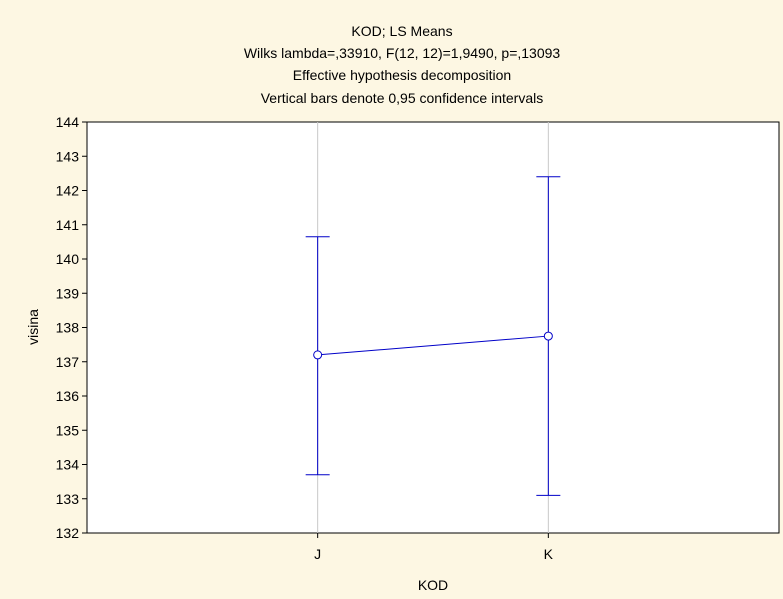 This screenshot has height=599, width=783. What do you see at coordinates (68, 122) in the screenshot?
I see `y-tick-label: 144` at bounding box center [68, 122].